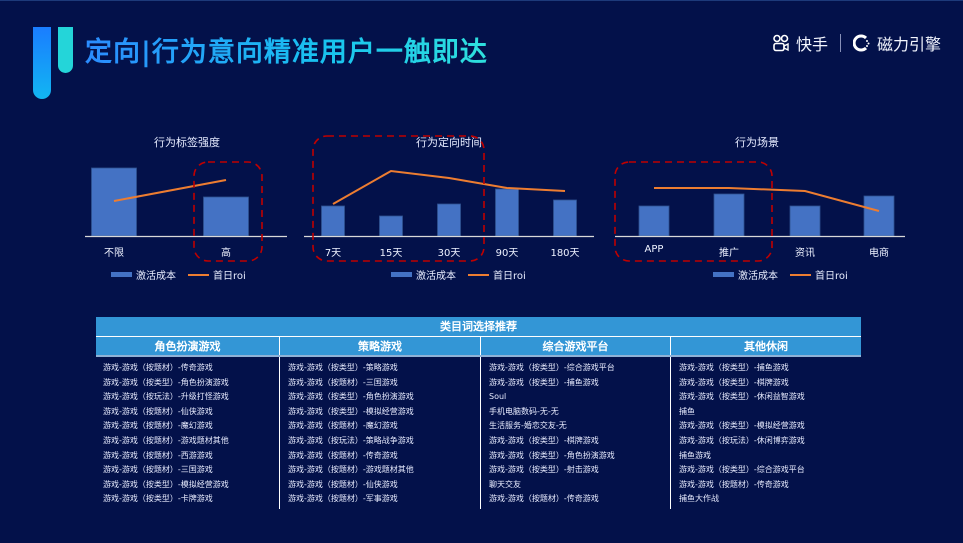  Describe the element at coordinates (379, 346) in the screenshot. I see `column-header-strategy: 策略游戏` at that location.